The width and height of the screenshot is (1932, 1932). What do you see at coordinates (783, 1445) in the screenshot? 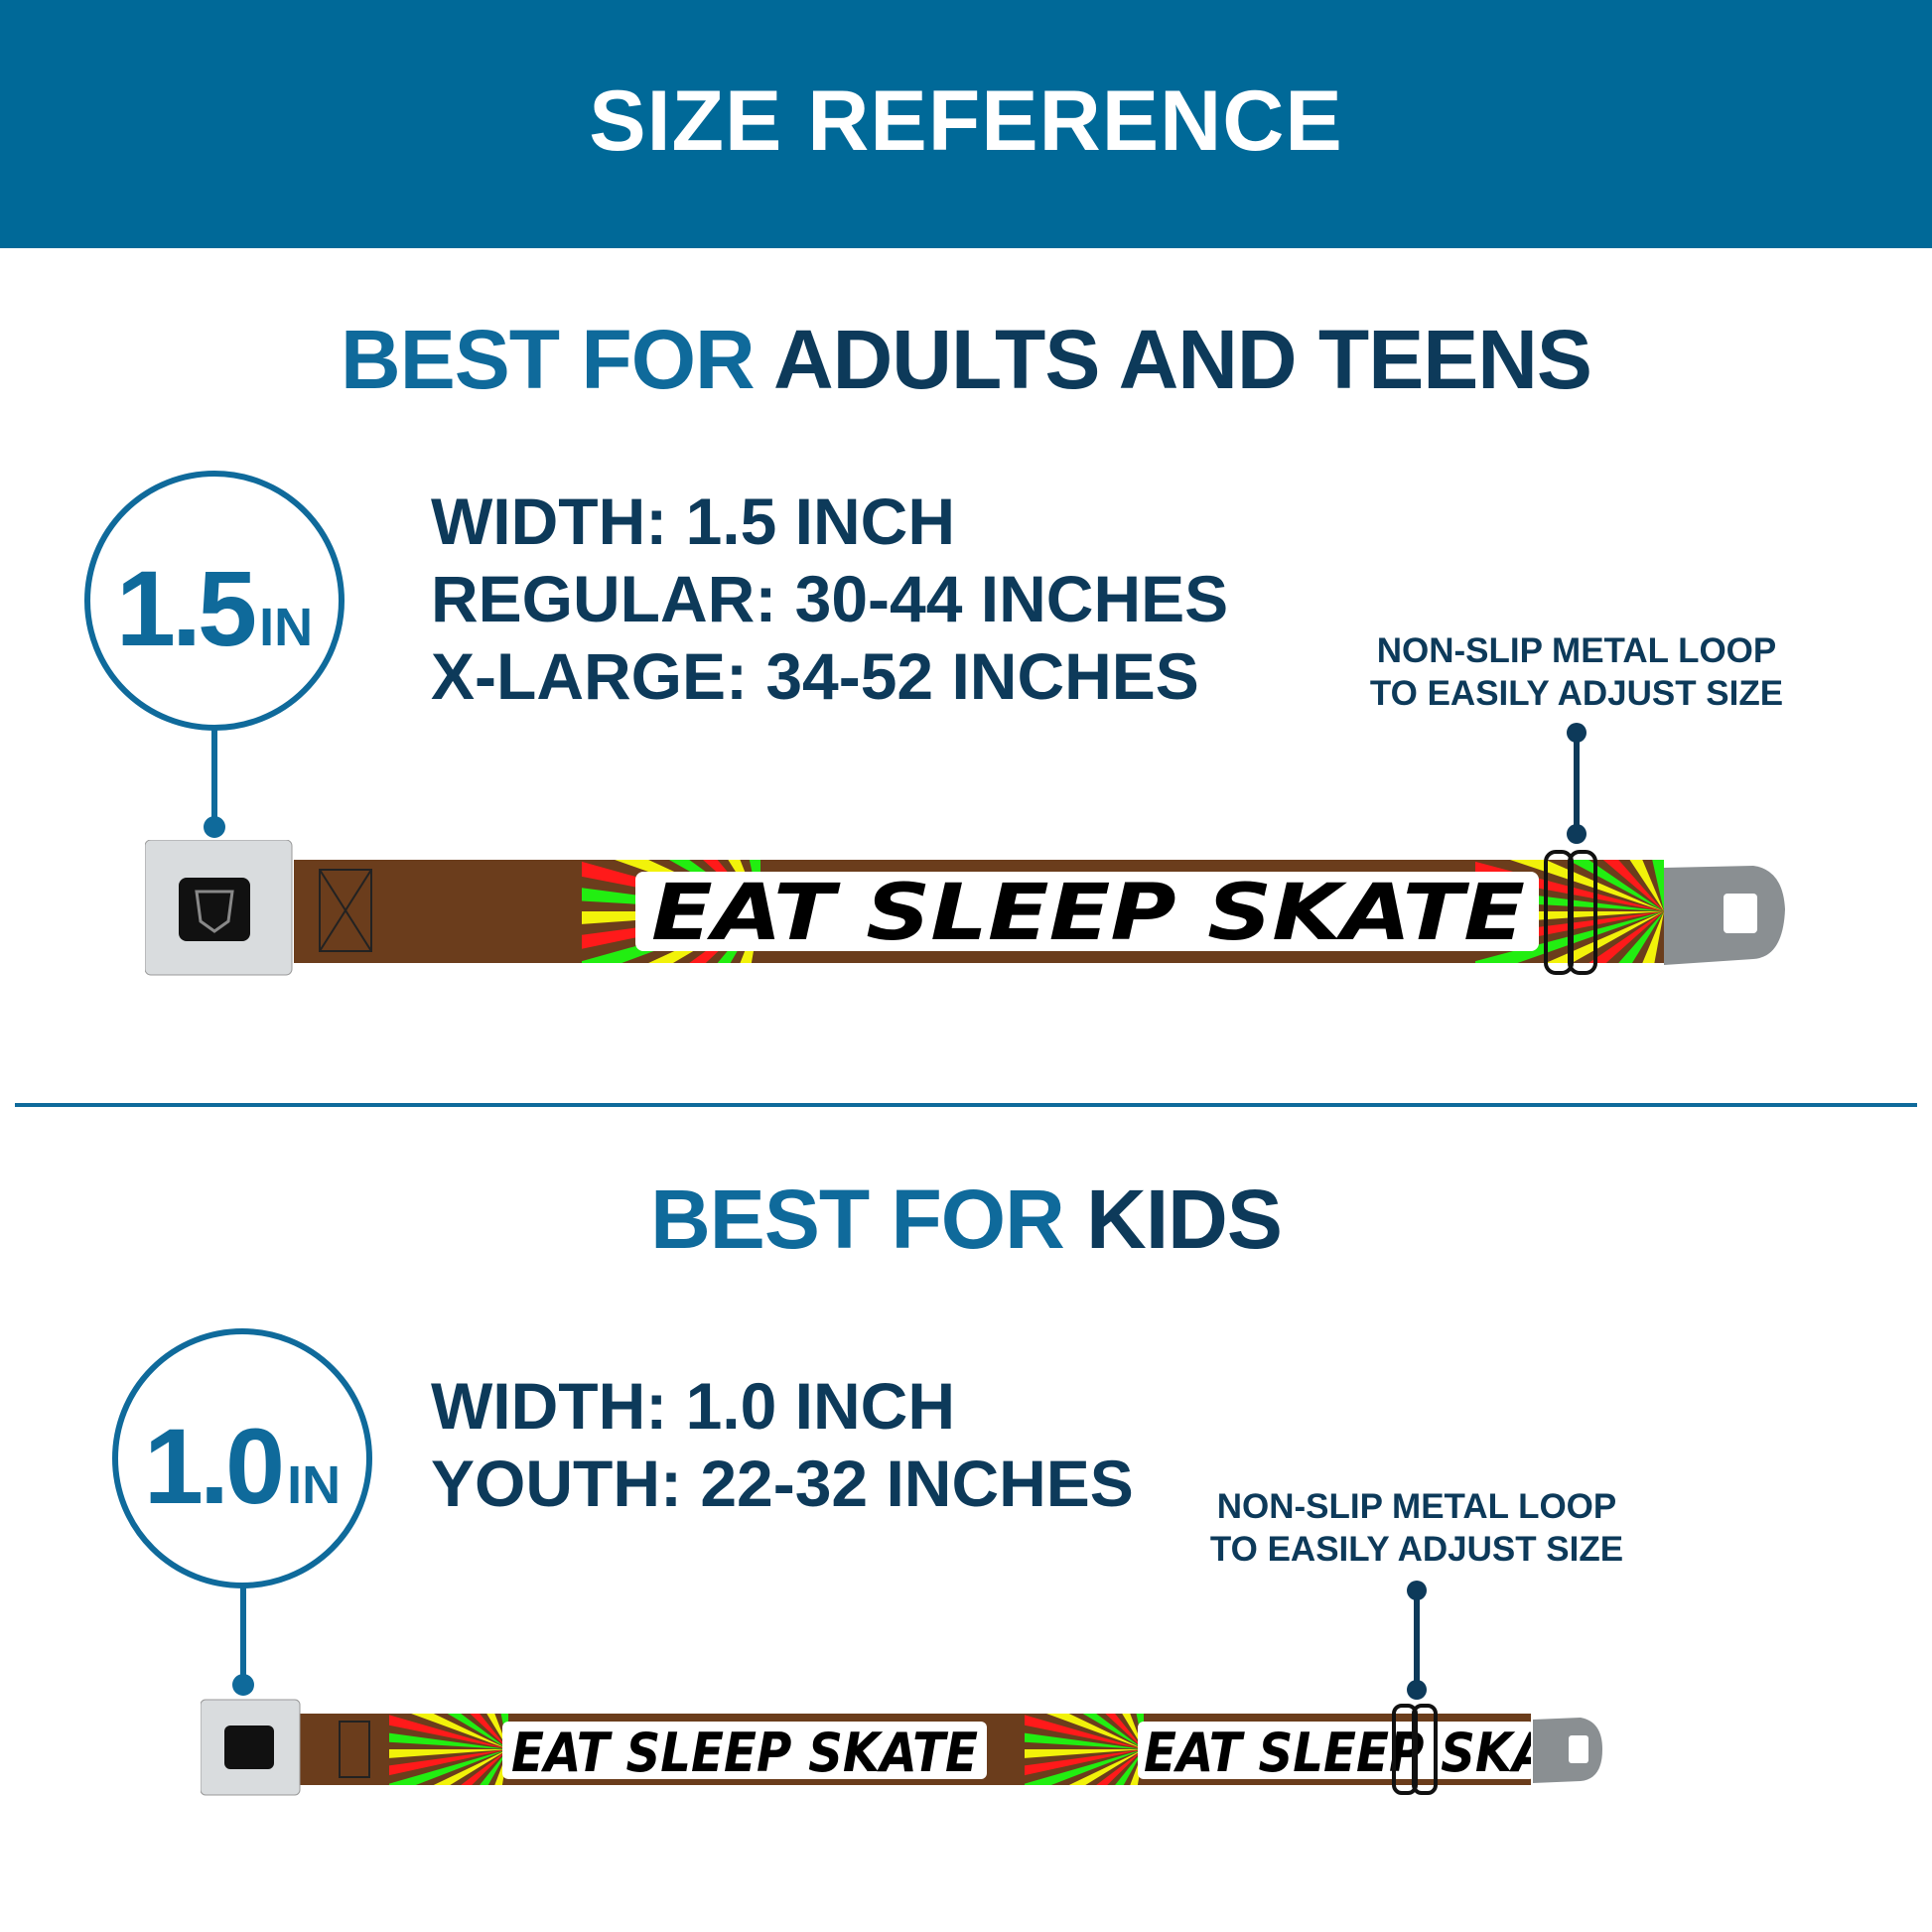
I see `kids-specs: WIDTH: 1.0 INCH YOUTH: 22-32 INCHES` at bounding box center [783, 1445].